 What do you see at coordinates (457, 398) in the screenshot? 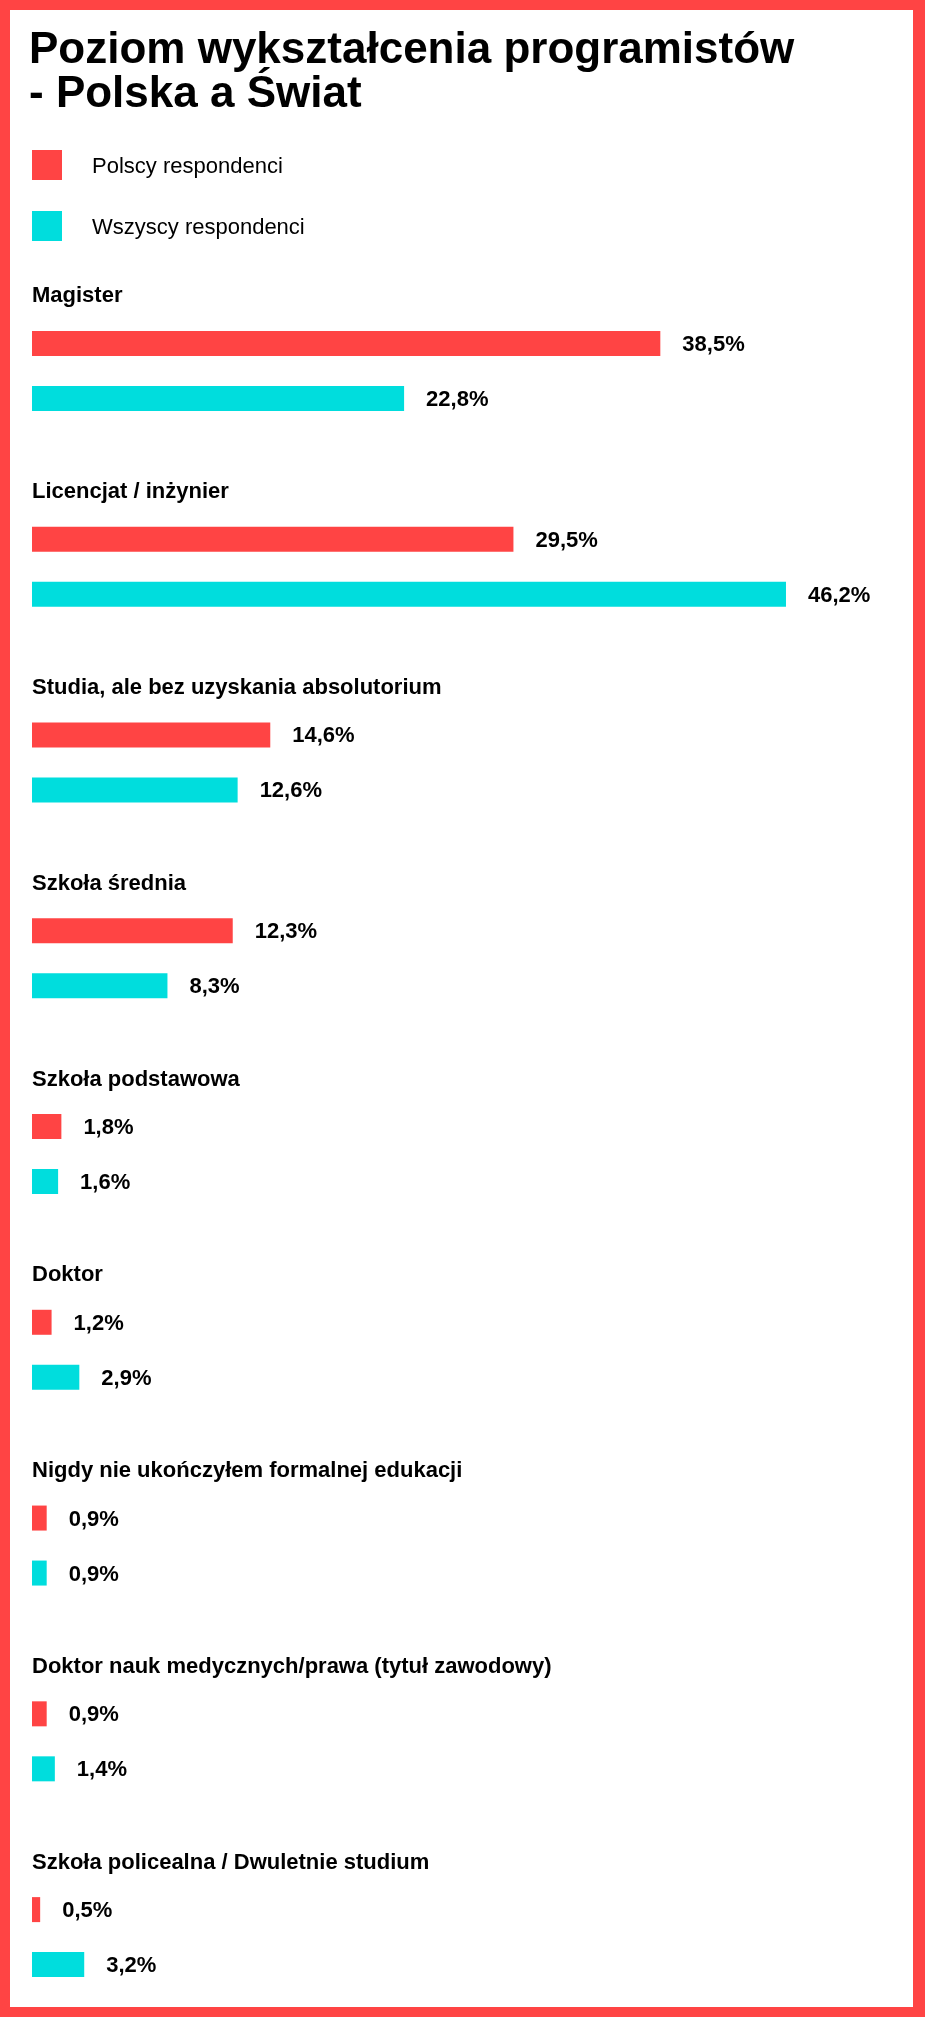
I see `data-label: 22,8%` at bounding box center [457, 398].